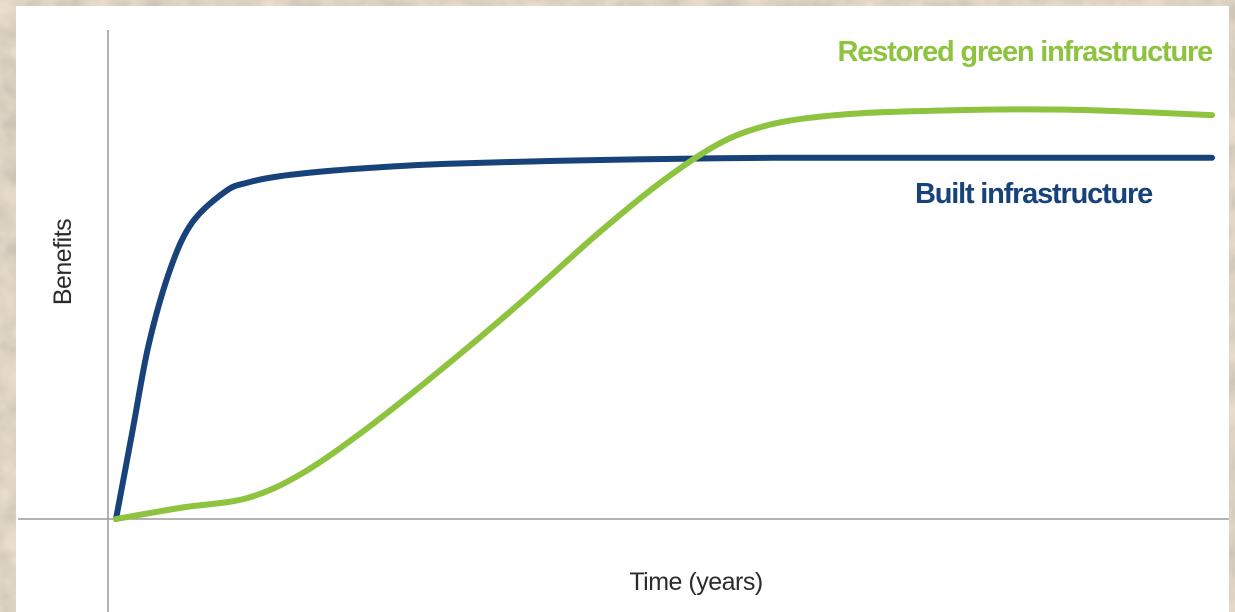 The width and height of the screenshot is (1235, 612). Describe the element at coordinates (1025, 52) in the screenshot. I see `series-label-restored-green-infrastructure: Restored green infrastructure` at that location.